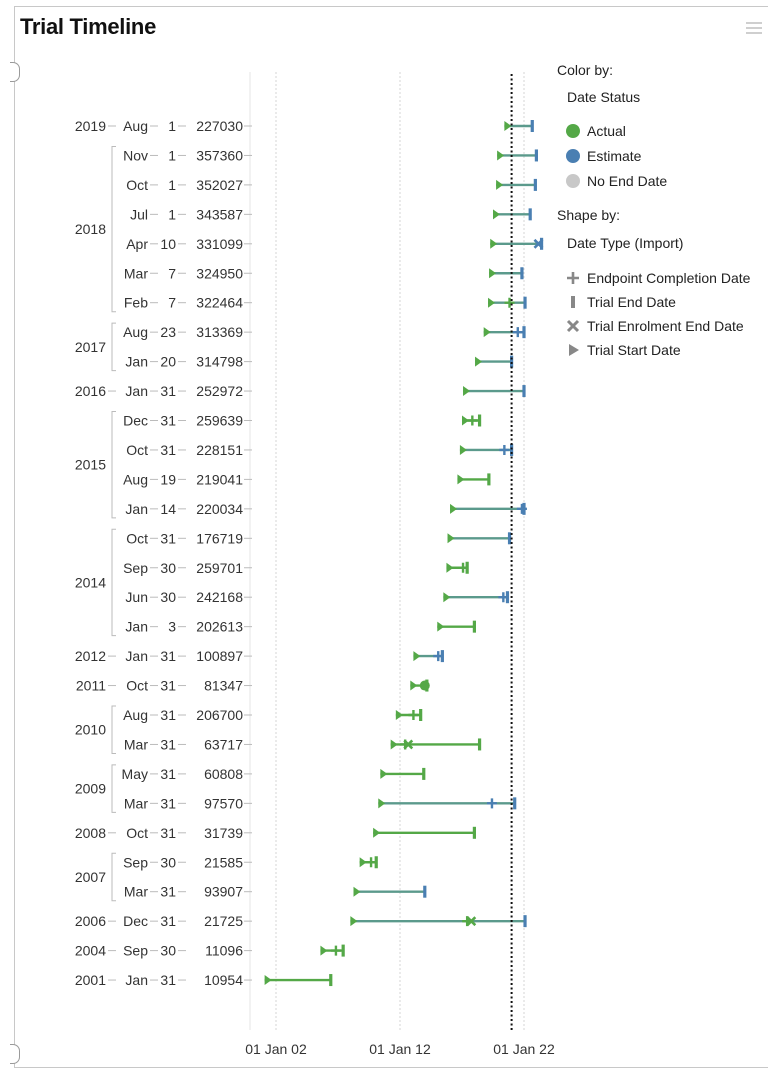  I want to click on legend-shape-title: Shape by:, so click(589, 215).